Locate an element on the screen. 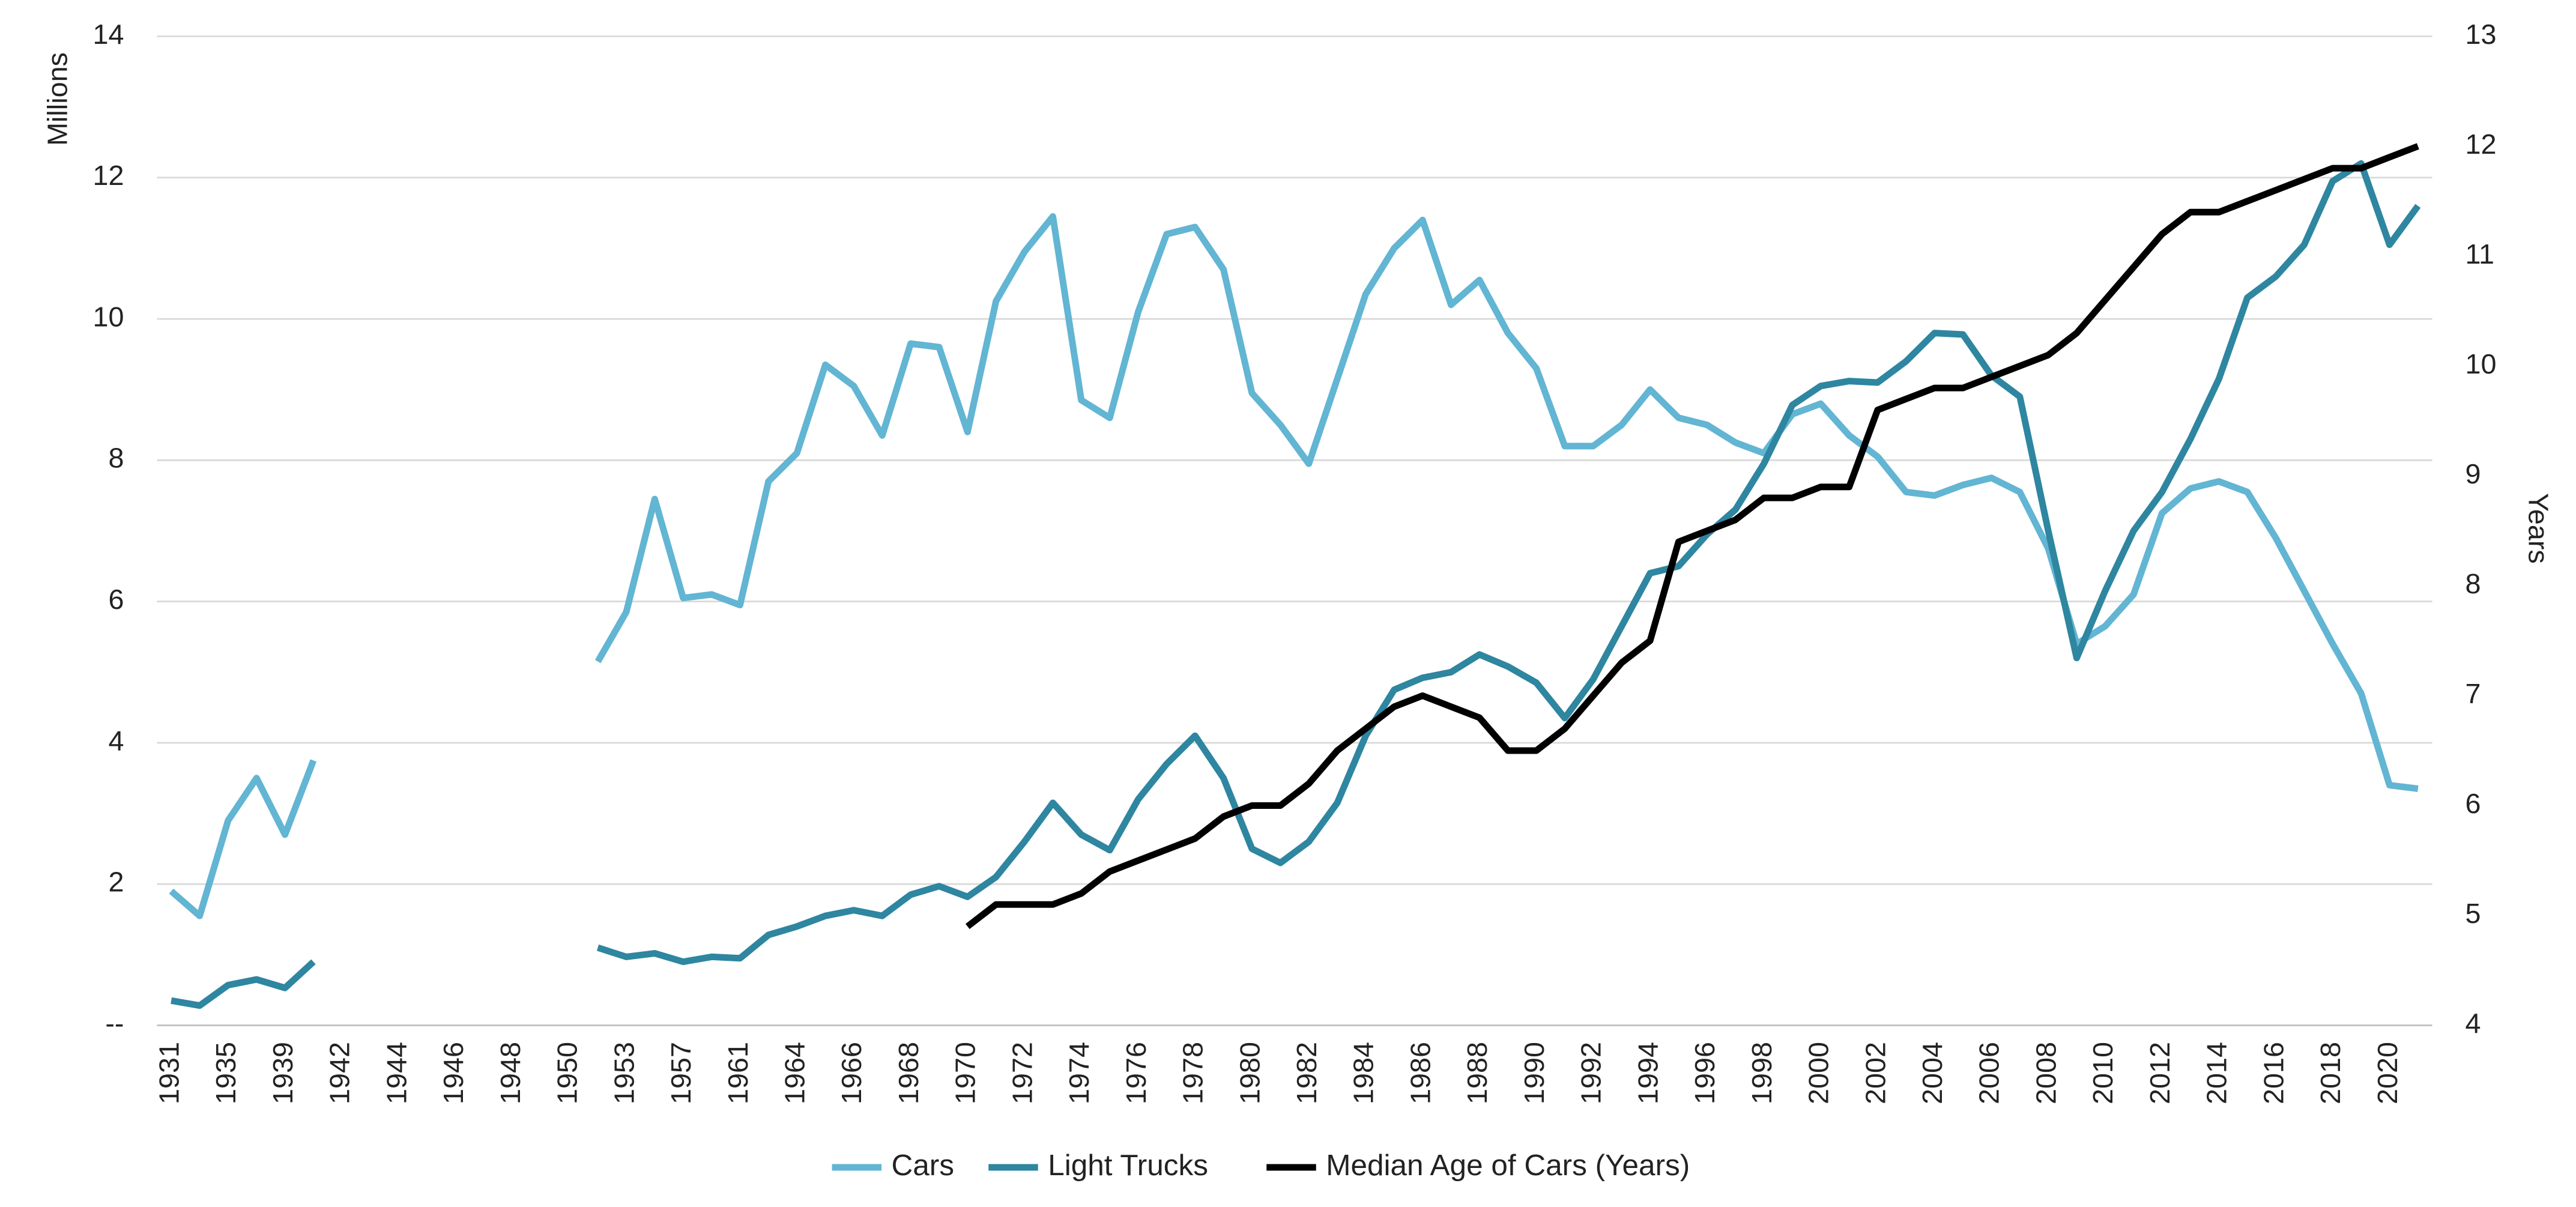 The height and width of the screenshot is (1207, 2576). x-tick-label: 1957 is located at coordinates (681, 1073).